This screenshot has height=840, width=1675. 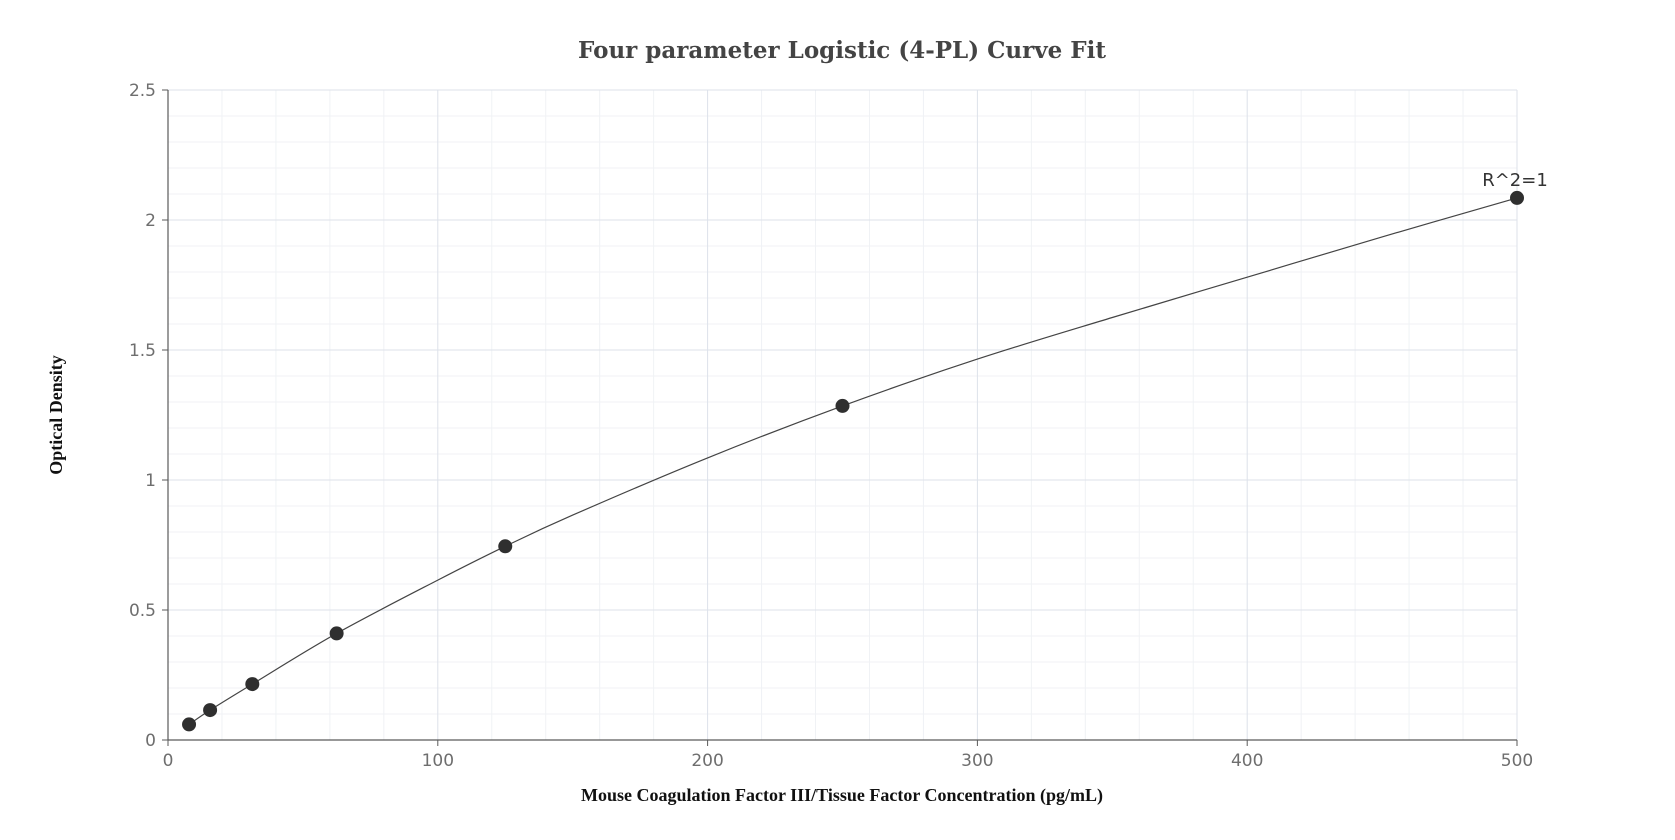 What do you see at coordinates (1515, 180) in the screenshot?
I see `r-squared-annotation: R^2=1` at bounding box center [1515, 180].